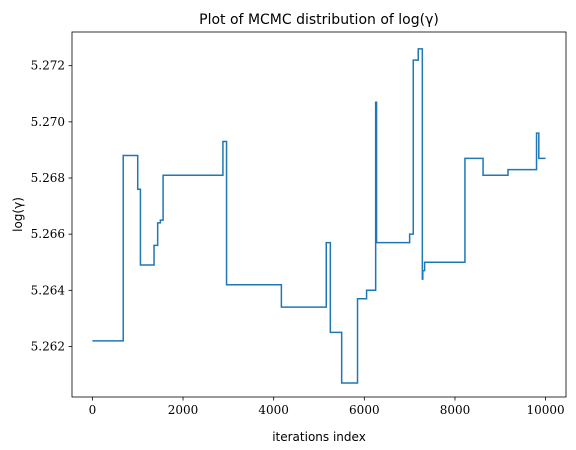 This screenshot has width=576, height=450. Describe the element at coordinates (319, 20) in the screenshot. I see `chart-title: Plot of MCMC distribution of log(γ)` at that location.